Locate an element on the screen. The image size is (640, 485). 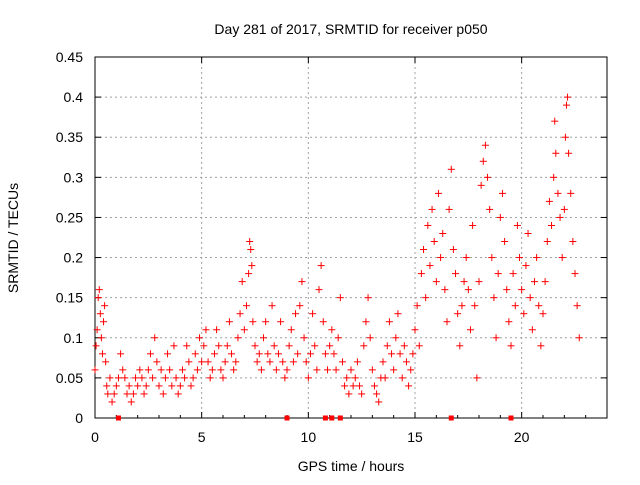
y-tick-label-3: 0.15 is located at coordinates (69, 298).